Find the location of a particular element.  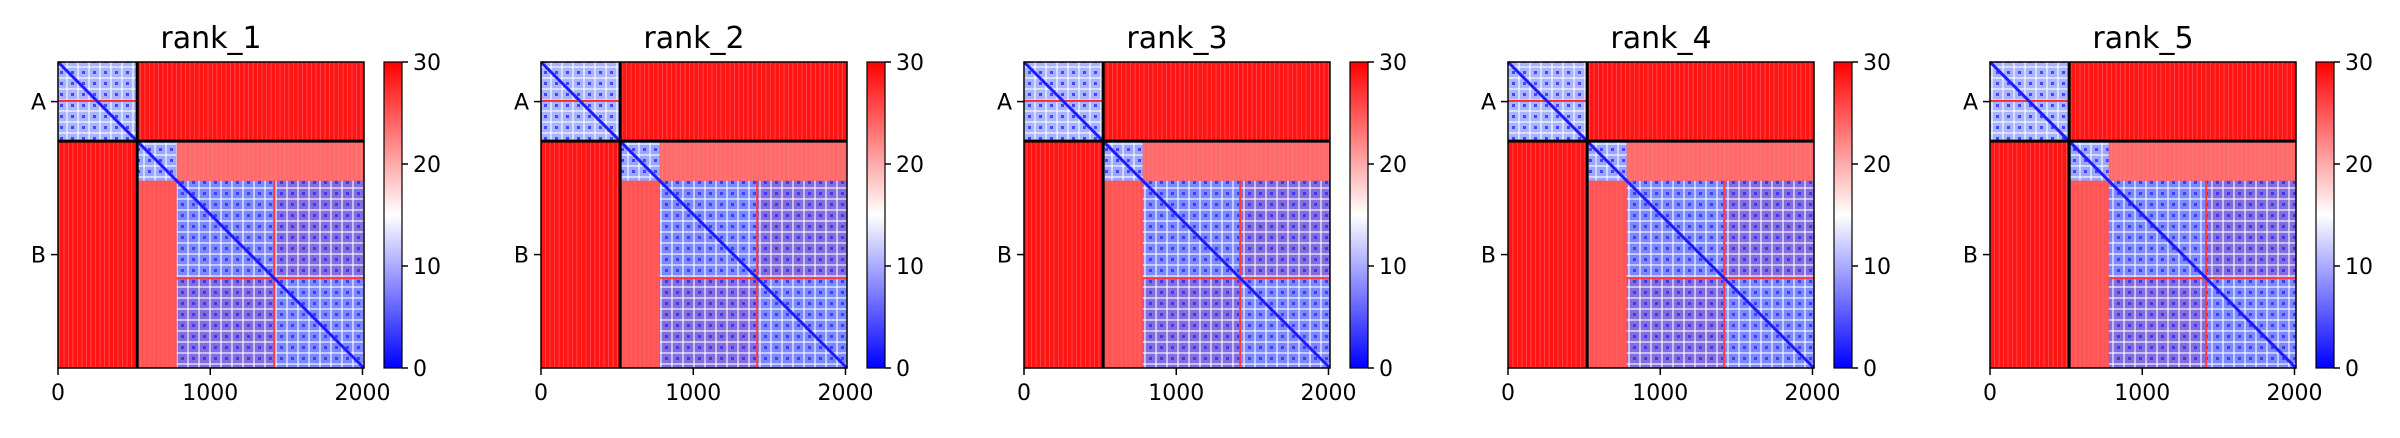

panel-title: rank_4 is located at coordinates (1660, 38).